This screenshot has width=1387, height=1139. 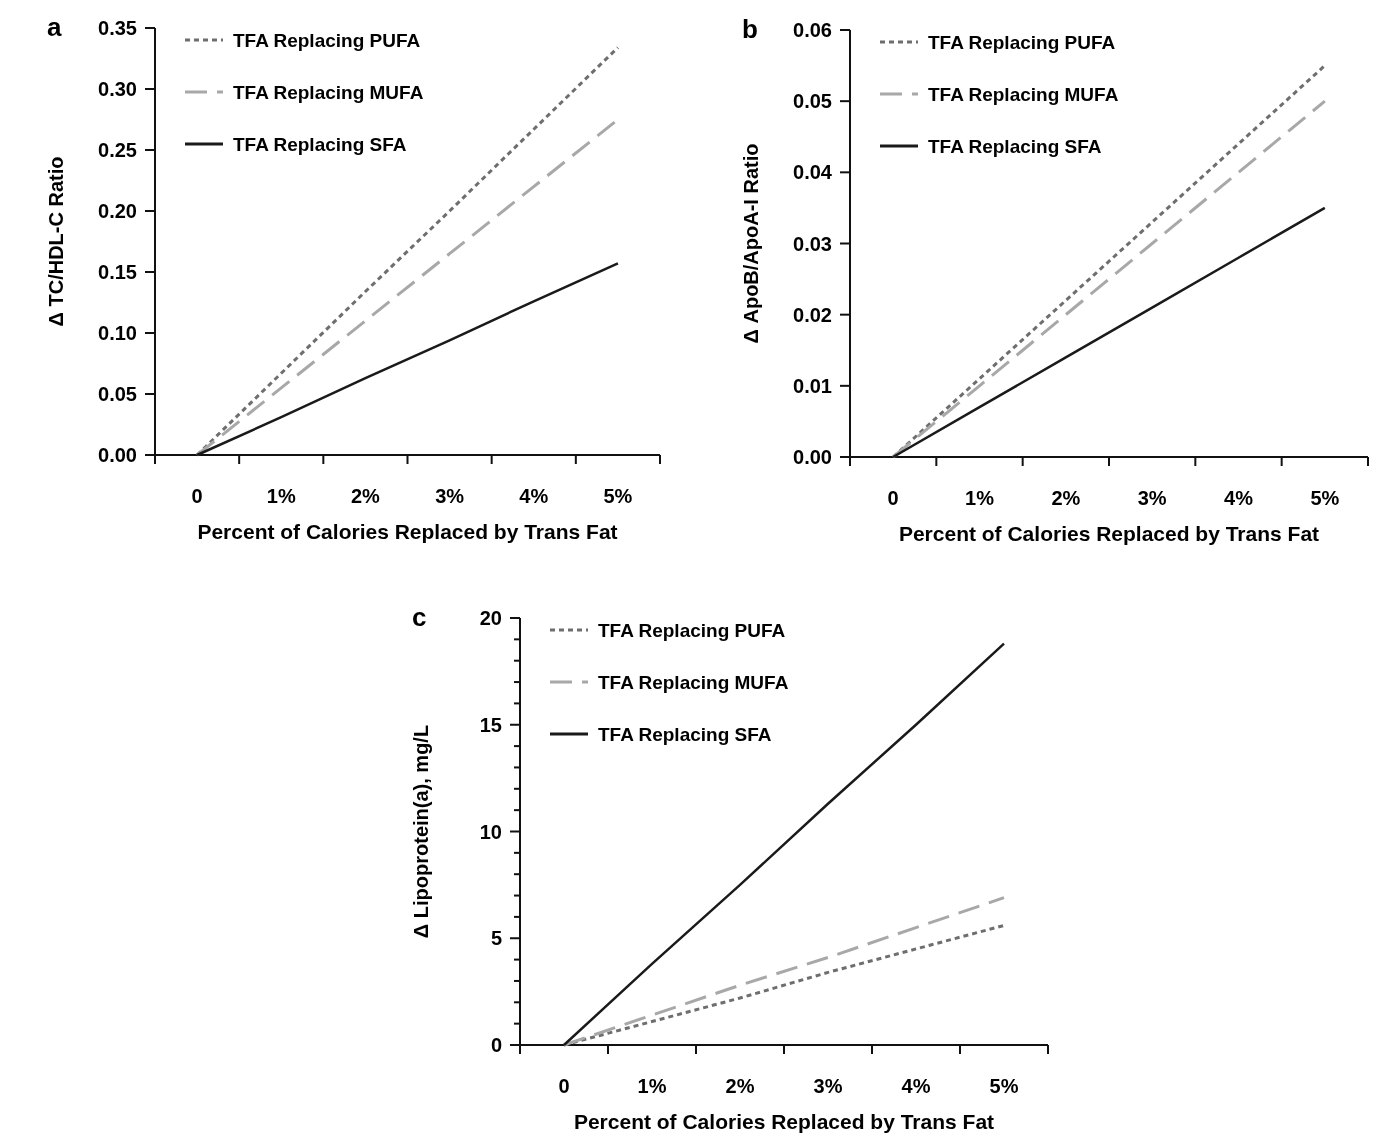 What do you see at coordinates (419, 617) in the screenshot?
I see `chart-title: c` at bounding box center [419, 617].